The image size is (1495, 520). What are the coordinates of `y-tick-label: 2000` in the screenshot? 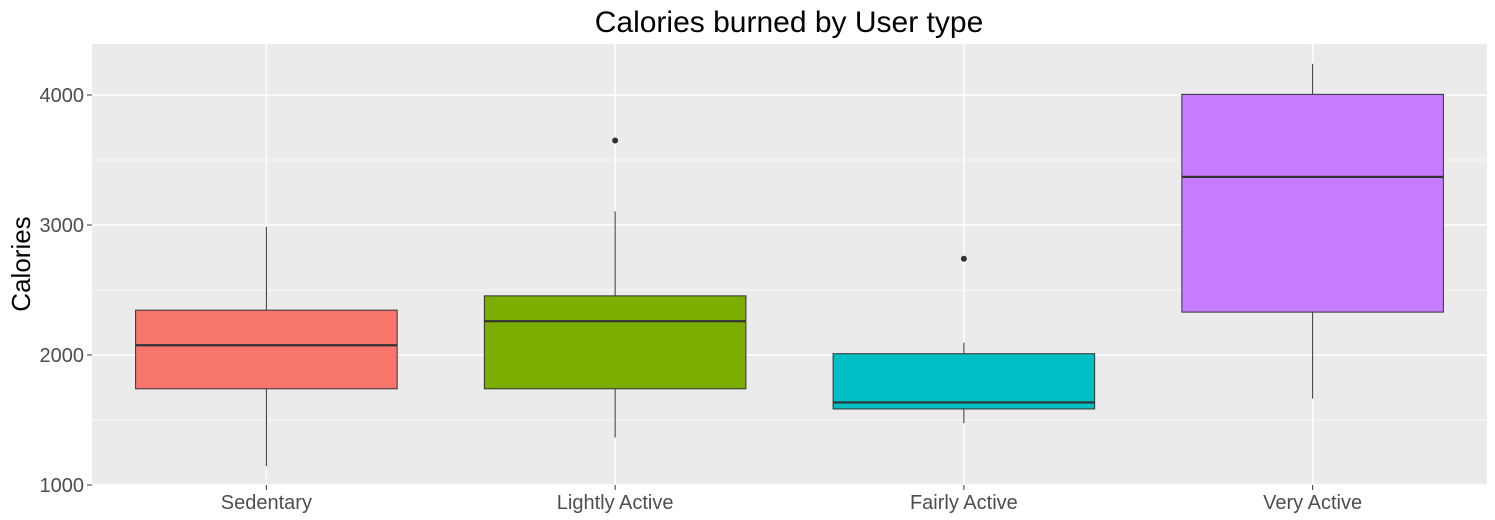 It's located at (62, 356).